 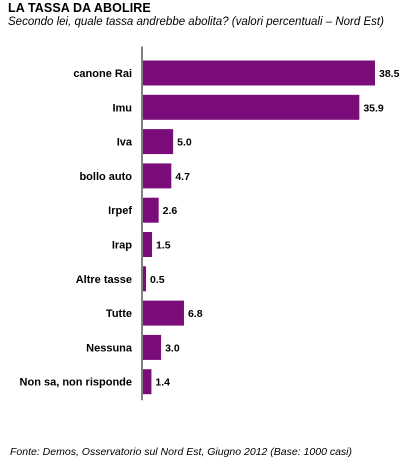 What do you see at coordinates (122, 108) in the screenshot?
I see `category-label: Imu` at bounding box center [122, 108].